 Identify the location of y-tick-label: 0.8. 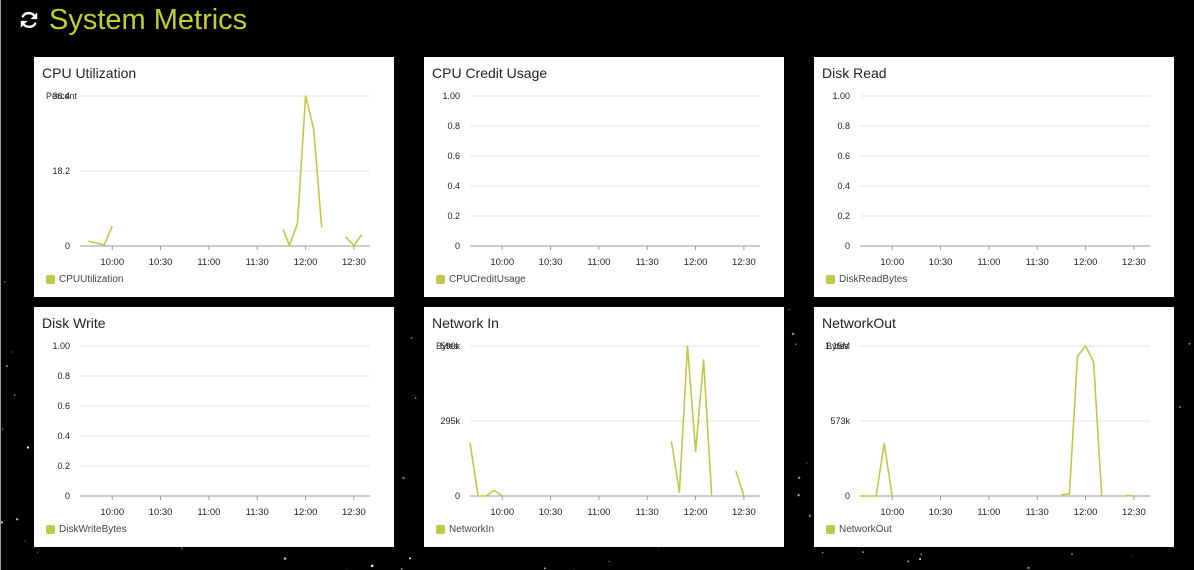
(63, 376).